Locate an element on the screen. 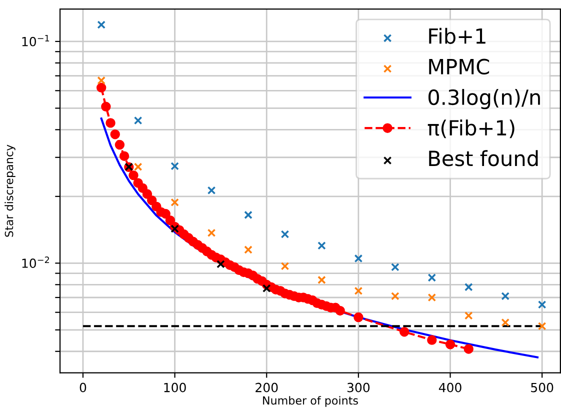  legend-label: π(Fib+1) is located at coordinates (471, 129).